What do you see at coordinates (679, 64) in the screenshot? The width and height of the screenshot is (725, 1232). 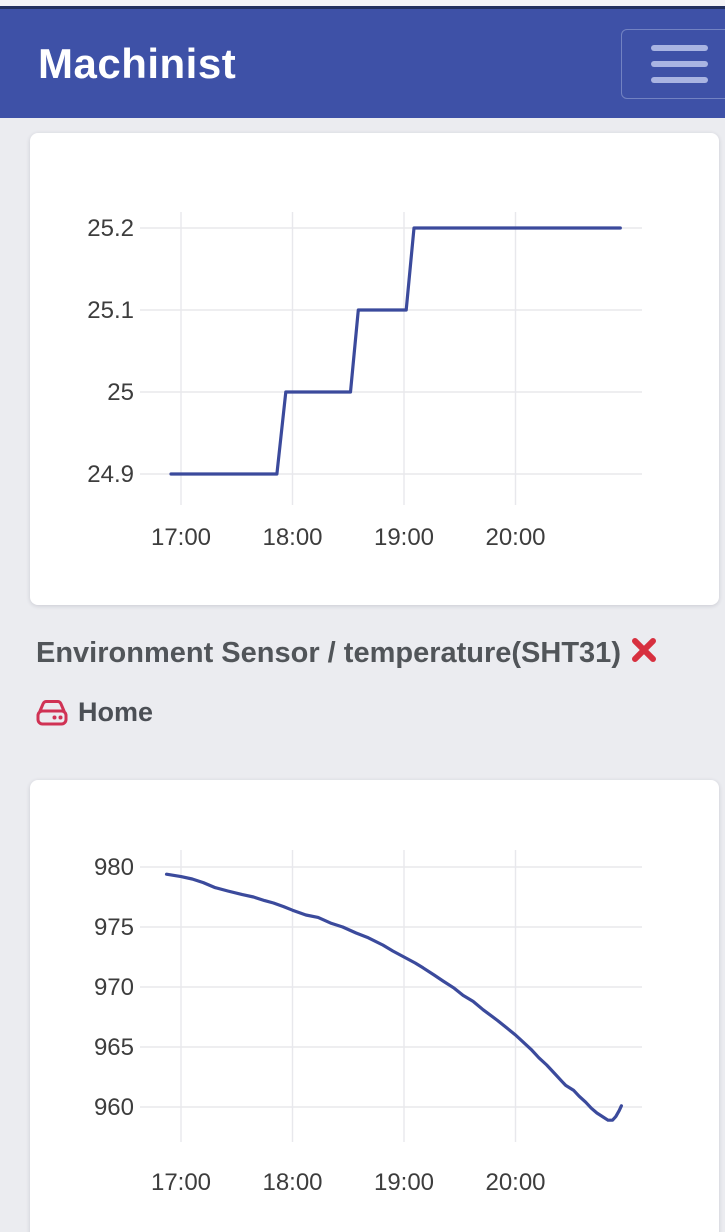 I see `hamburger-icon` at bounding box center [679, 64].